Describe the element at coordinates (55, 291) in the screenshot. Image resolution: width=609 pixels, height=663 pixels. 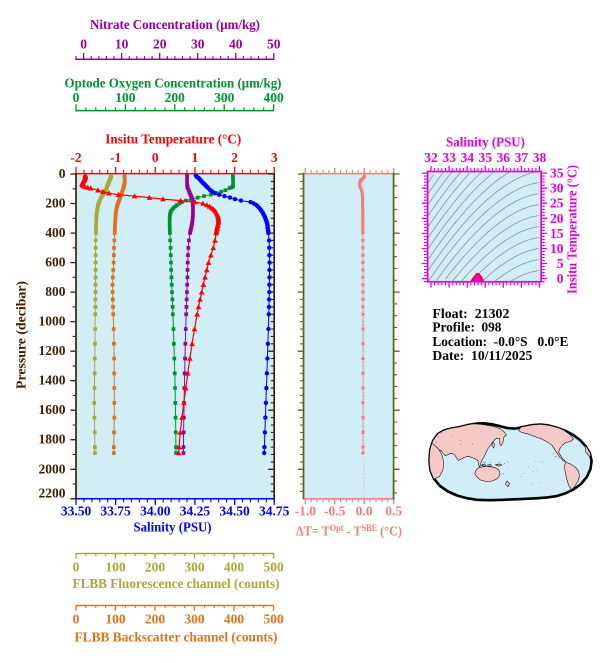
I see `svg-text: 800` at that location.